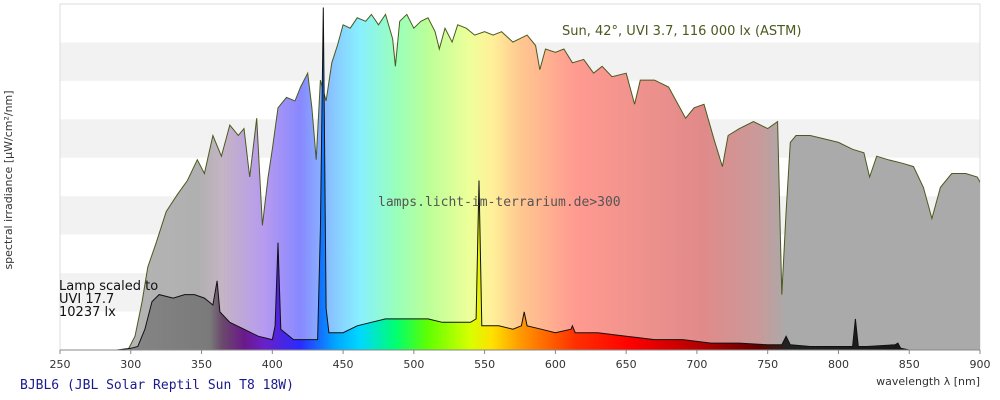  I want to click on x-tick-label: 650, so click(626, 364).